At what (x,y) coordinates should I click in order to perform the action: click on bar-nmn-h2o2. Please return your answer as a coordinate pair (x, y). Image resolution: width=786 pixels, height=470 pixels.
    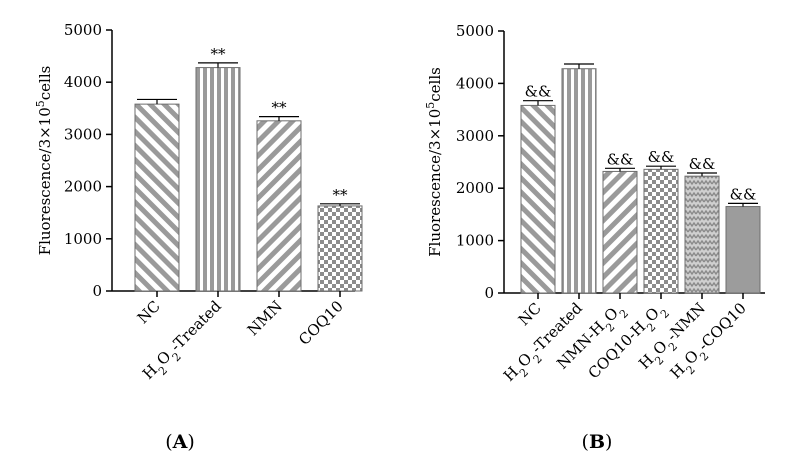
    Looking at the image, I should click on (620, 232).